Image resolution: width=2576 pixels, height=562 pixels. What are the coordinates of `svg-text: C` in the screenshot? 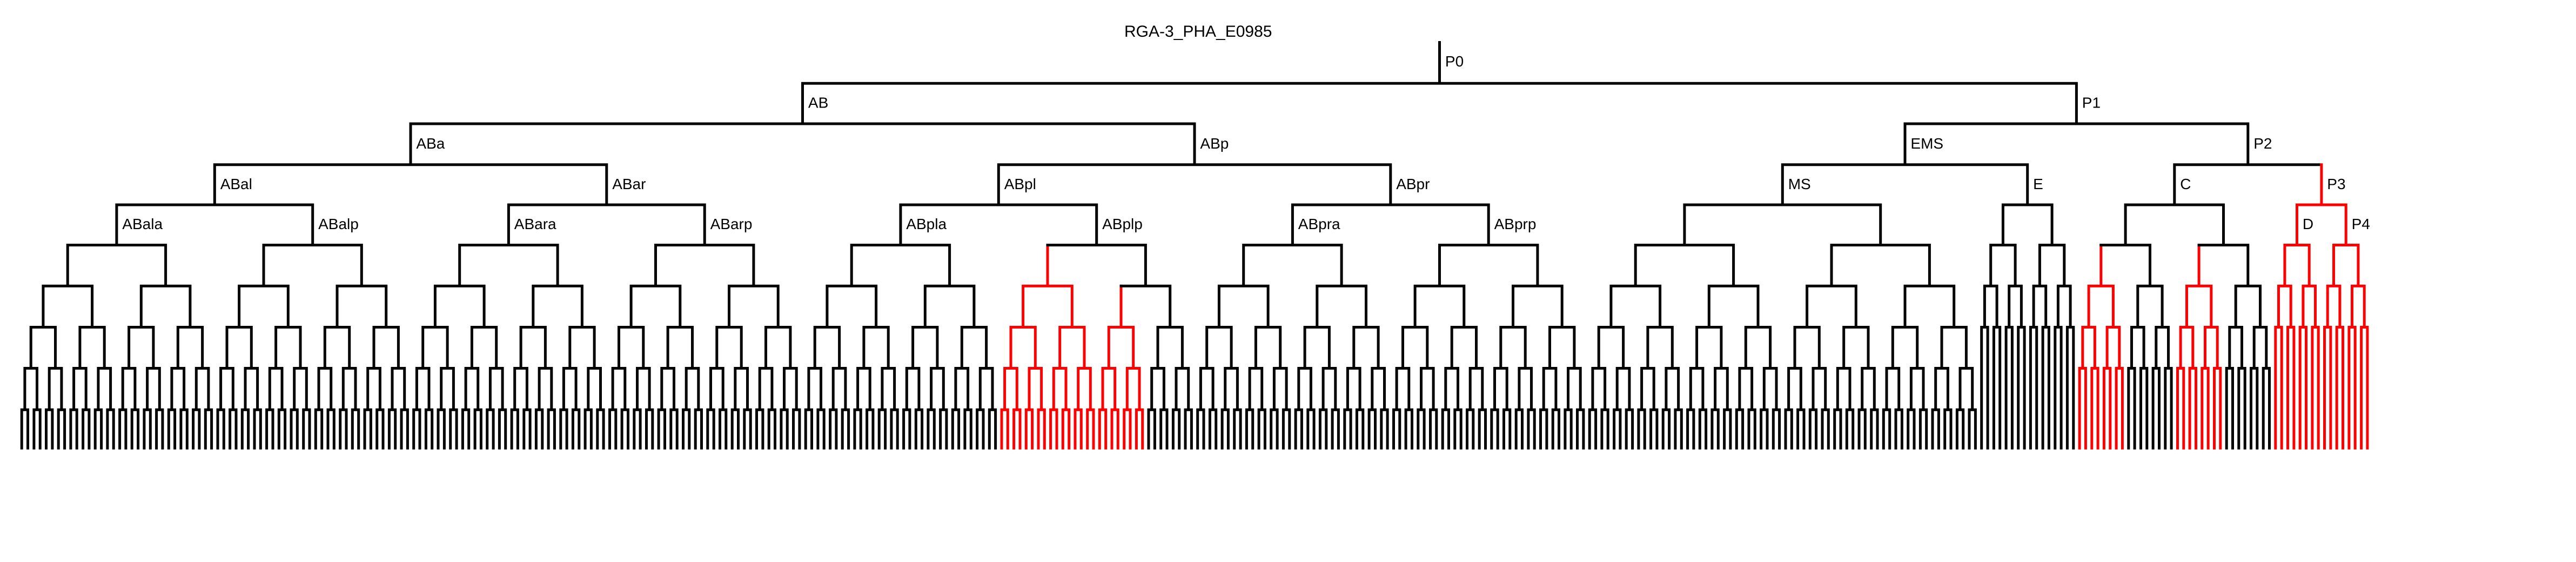 It's located at (2185, 184).